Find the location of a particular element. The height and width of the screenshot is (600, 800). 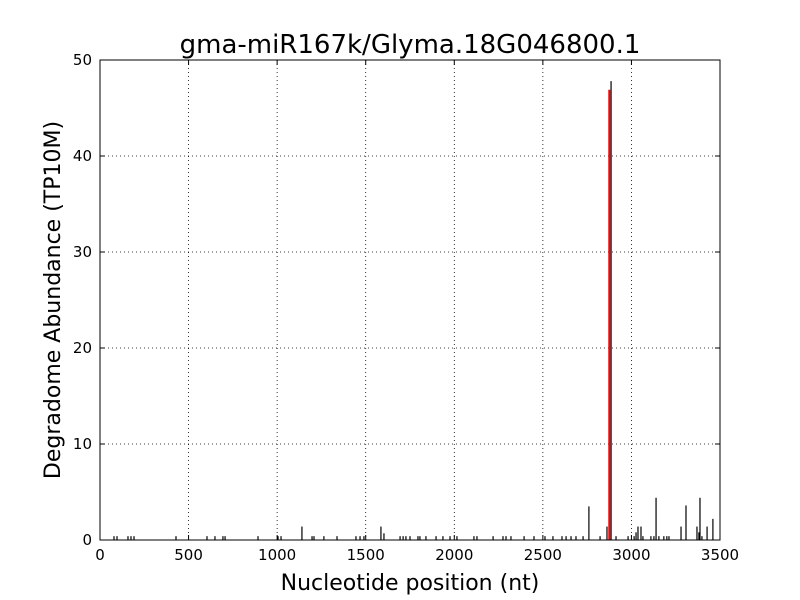

y-tick-label: 20 is located at coordinates (82, 348).